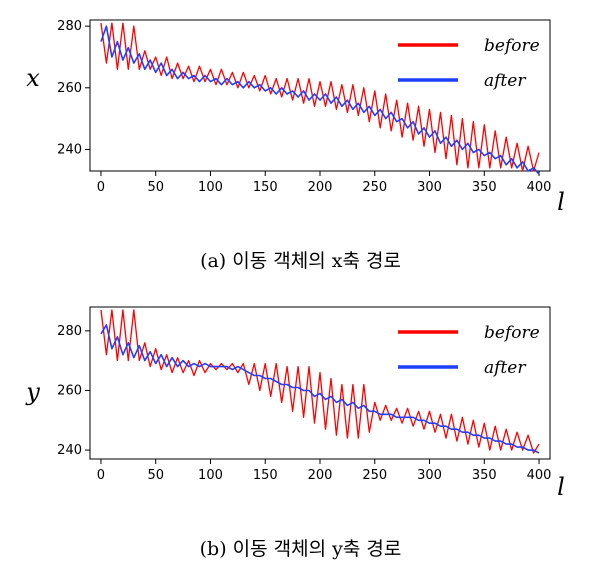 The height and width of the screenshot is (566, 601). What do you see at coordinates (300, 549) in the screenshot?
I see `caption-y-path: (b) 이동 객체의 y축 경로` at bounding box center [300, 549].